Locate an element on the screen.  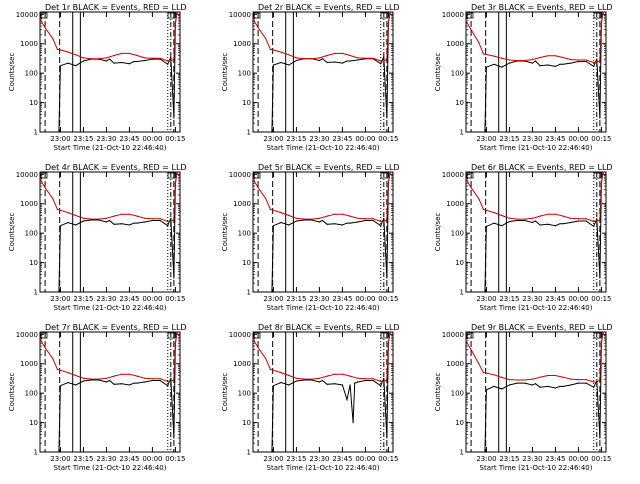
chart-title: Det 2r BLACK = Events, RED = LLD is located at coordinates (329, 7).